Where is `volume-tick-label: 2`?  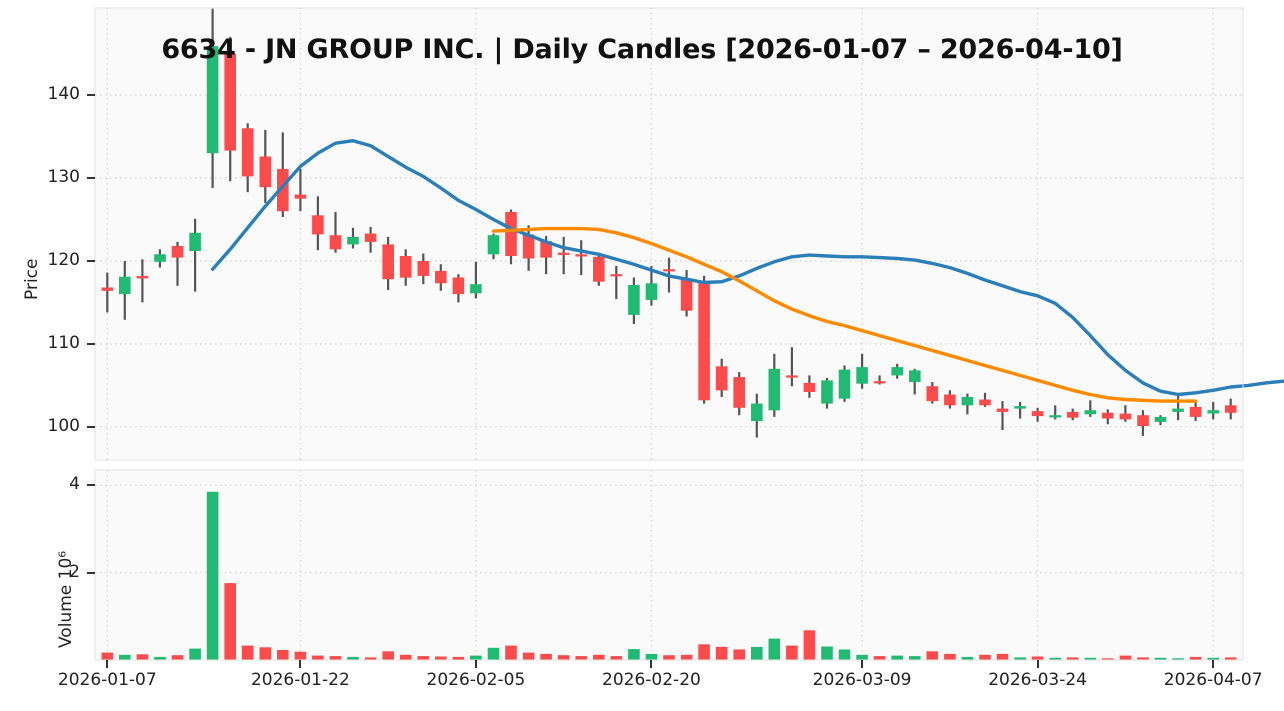
volume-tick-label: 2 is located at coordinates (74, 571).